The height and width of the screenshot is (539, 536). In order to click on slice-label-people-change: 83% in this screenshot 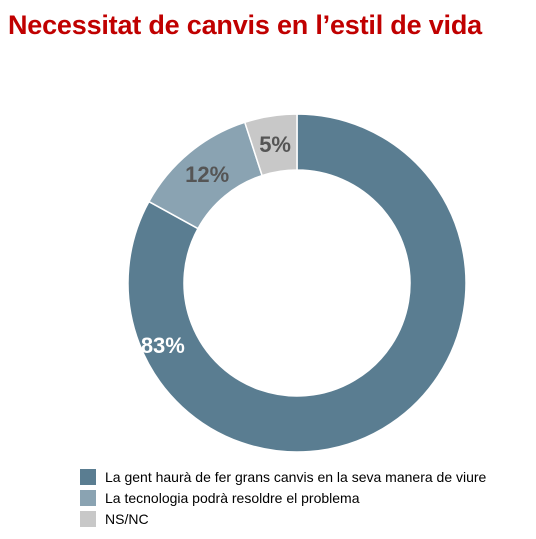, I will do `click(163, 345)`.